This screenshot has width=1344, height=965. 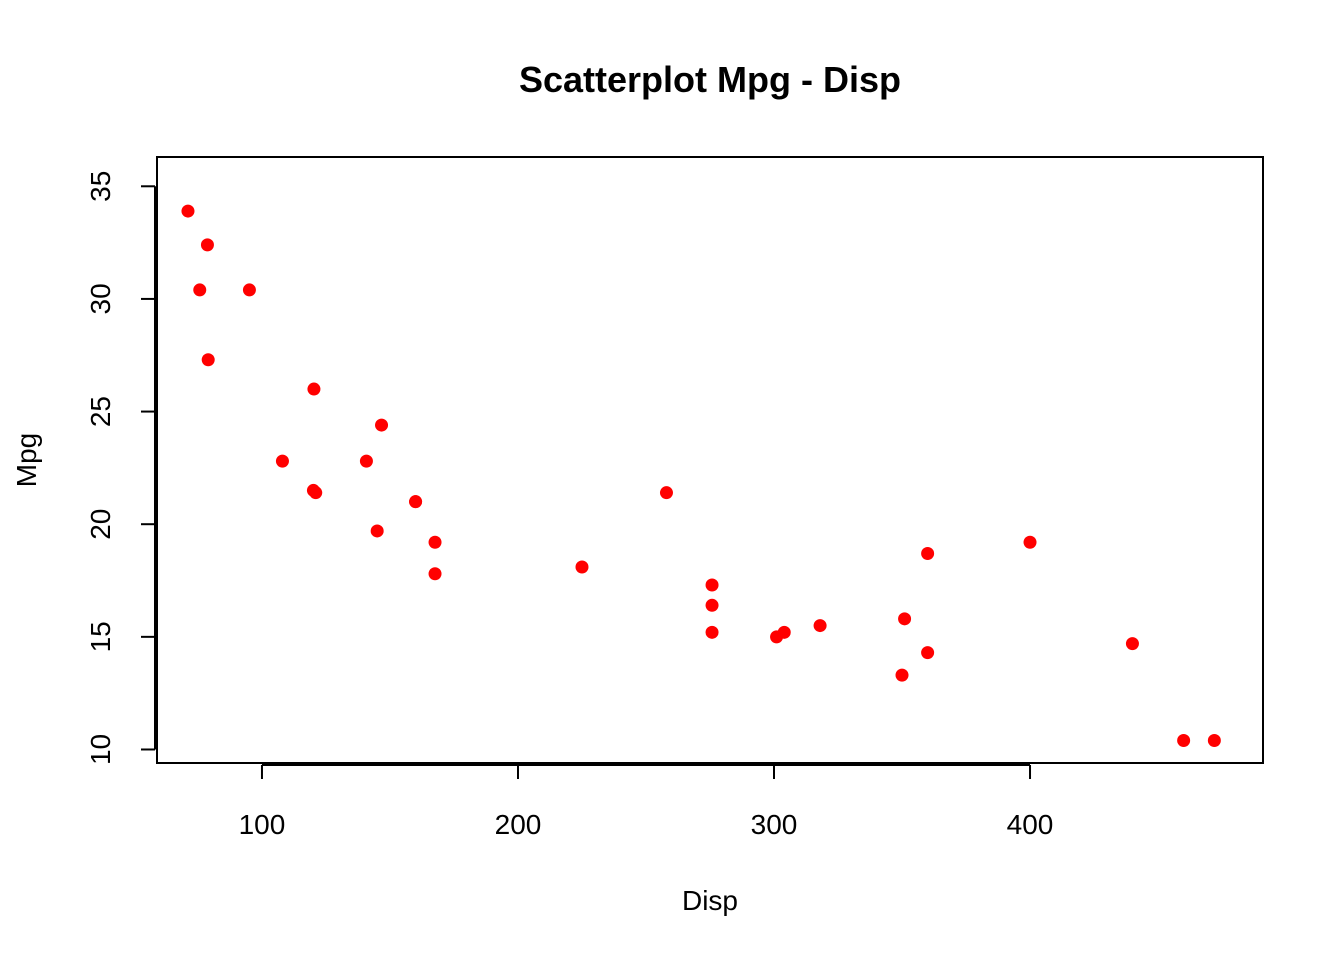 I want to click on y-tick-label: 20, so click(x=100, y=524).